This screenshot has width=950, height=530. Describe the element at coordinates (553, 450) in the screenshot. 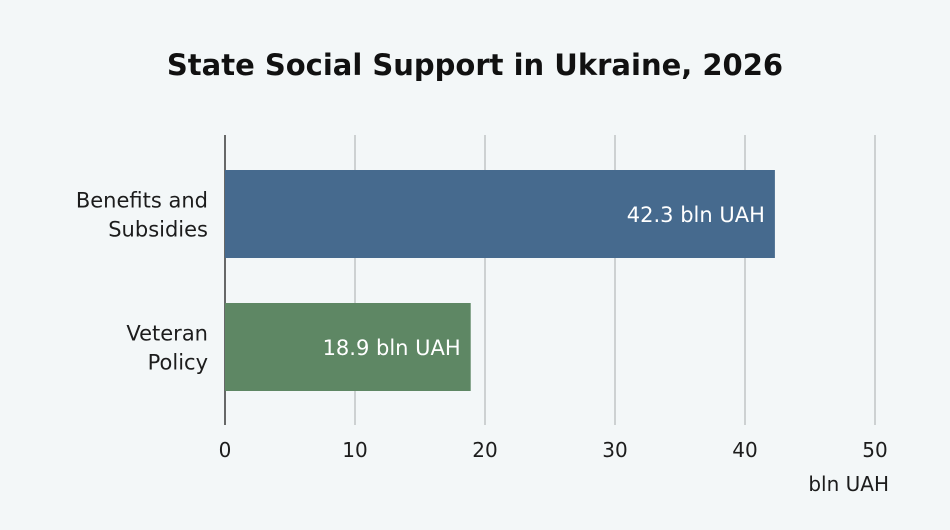

I see `x-axis-ticks: 0 10 20 30 40 50` at that location.